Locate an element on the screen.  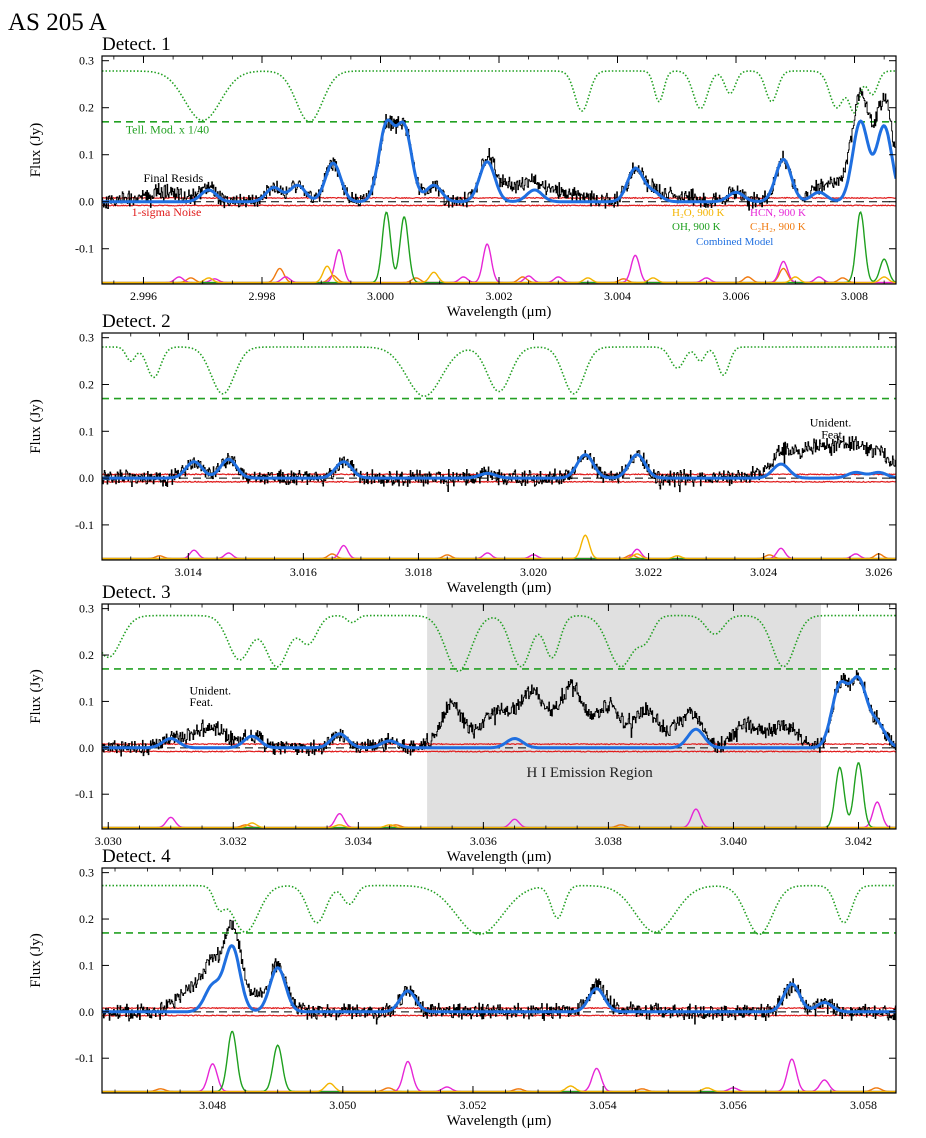
x-tick-label: 3.032 is located at coordinates (233, 841).